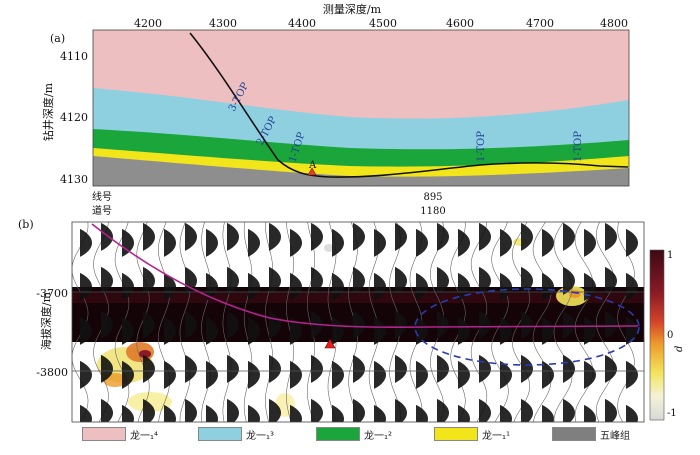 The image size is (700, 455). I want to click on left-axis-title-a: 钻井深度/m, so click(48, 111).